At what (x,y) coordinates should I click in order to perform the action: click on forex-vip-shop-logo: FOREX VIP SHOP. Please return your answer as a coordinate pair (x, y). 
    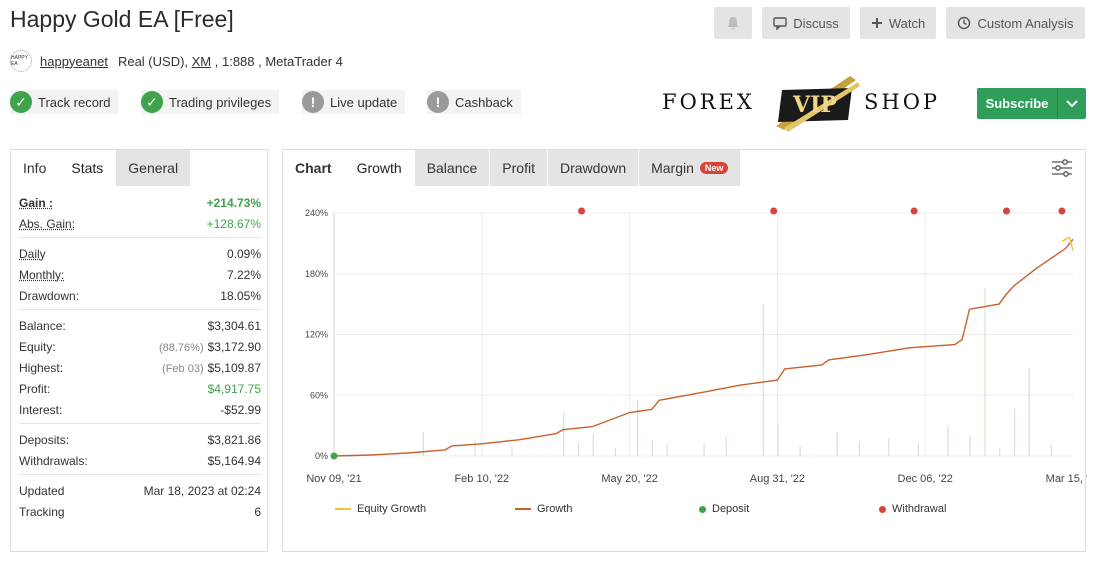
    Looking at the image, I should click on (805, 101).